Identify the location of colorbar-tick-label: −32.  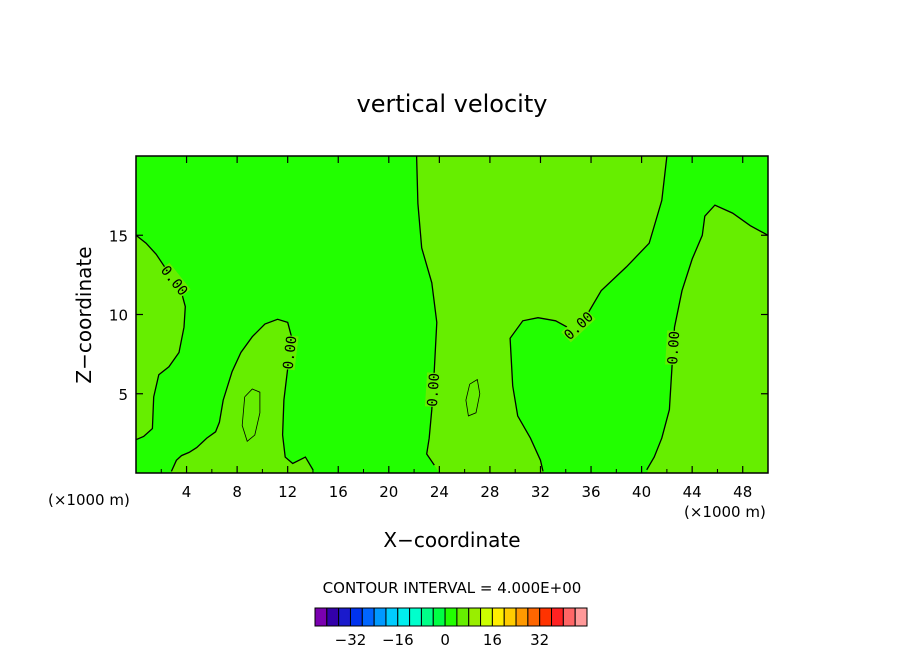
(351, 640).